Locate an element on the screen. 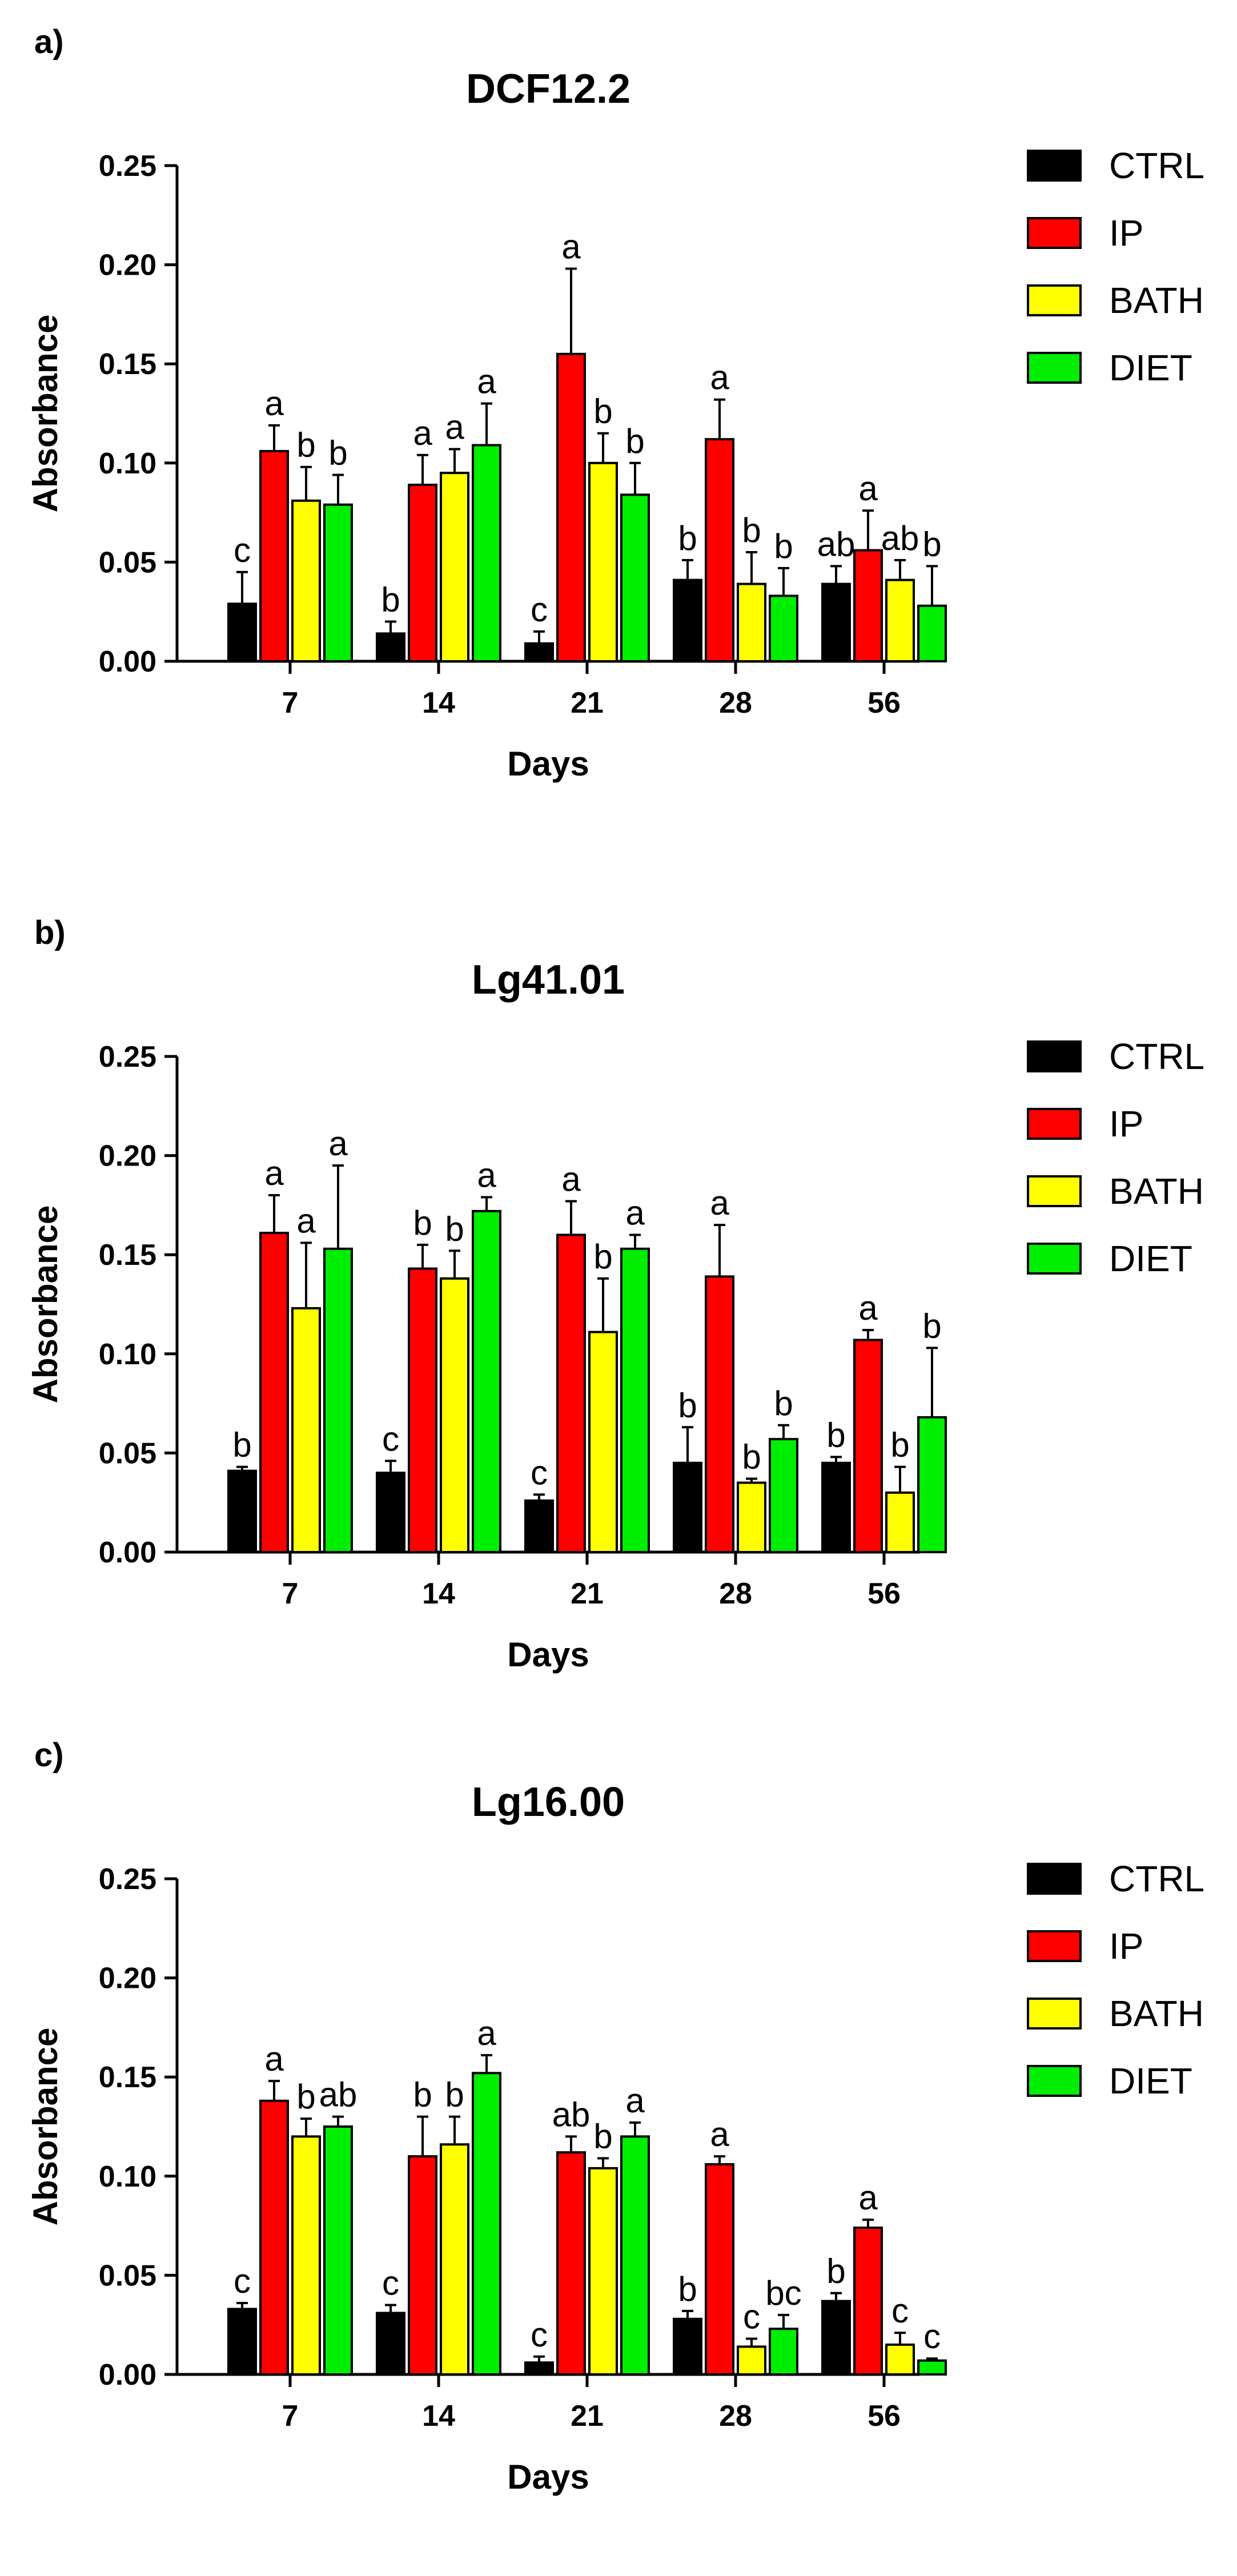  y-tick-label: 0.25 is located at coordinates (127, 1057).